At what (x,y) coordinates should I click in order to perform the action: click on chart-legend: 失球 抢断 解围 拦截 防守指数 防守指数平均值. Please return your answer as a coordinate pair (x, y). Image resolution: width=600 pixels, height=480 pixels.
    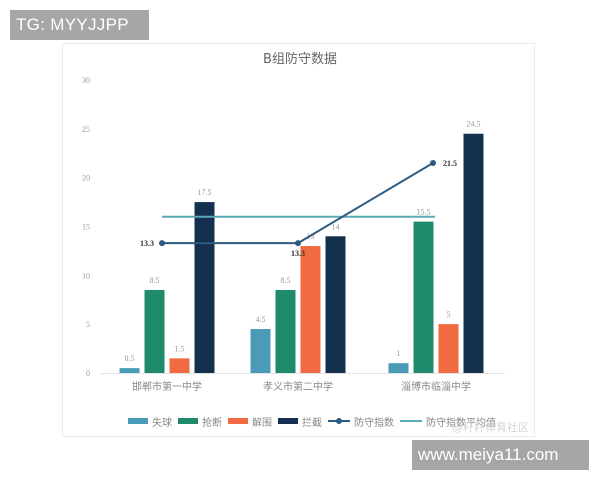
    Looking at the image, I should click on (315, 421).